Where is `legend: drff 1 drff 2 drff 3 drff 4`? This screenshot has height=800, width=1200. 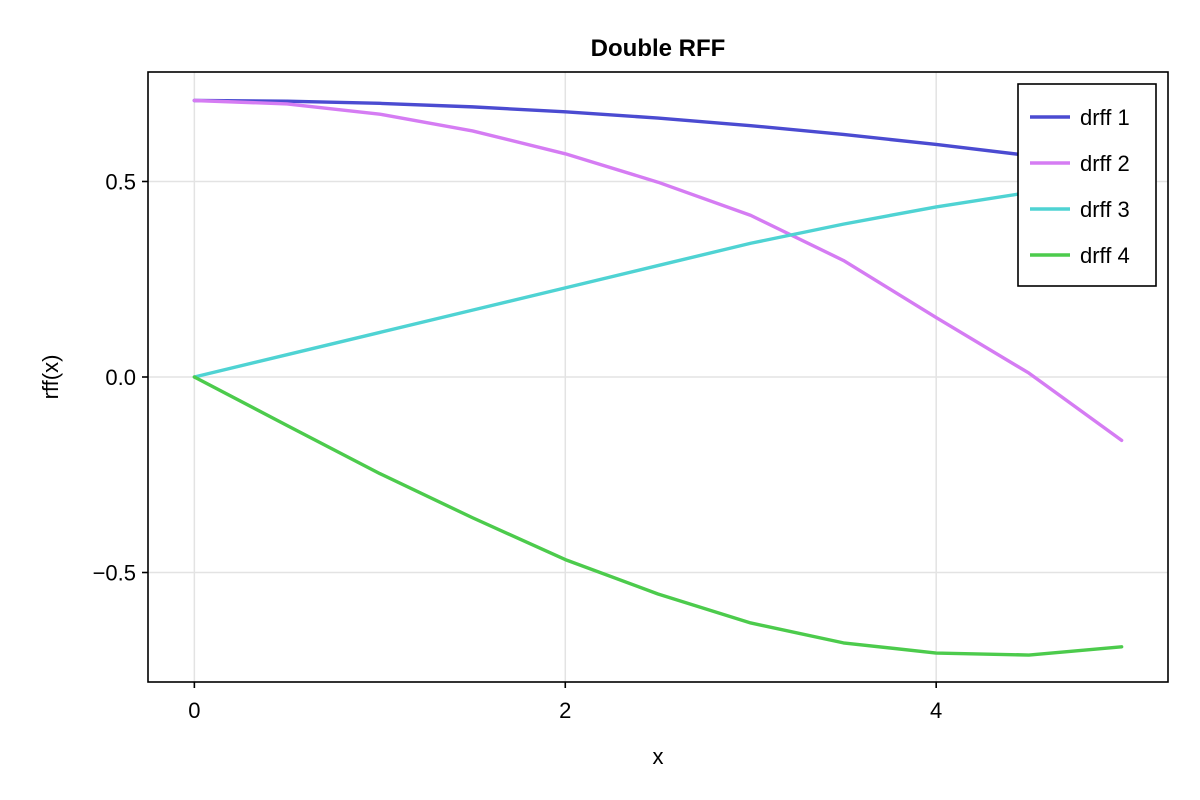
legend: drff 1 drff 2 drff 3 drff 4 is located at coordinates (1087, 185).